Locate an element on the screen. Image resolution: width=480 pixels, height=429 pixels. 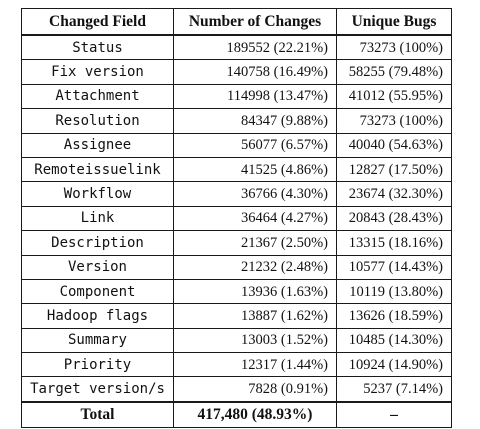
table-row: Status 189552 (22.21%) 73273 (100%) is located at coordinates (236, 47).